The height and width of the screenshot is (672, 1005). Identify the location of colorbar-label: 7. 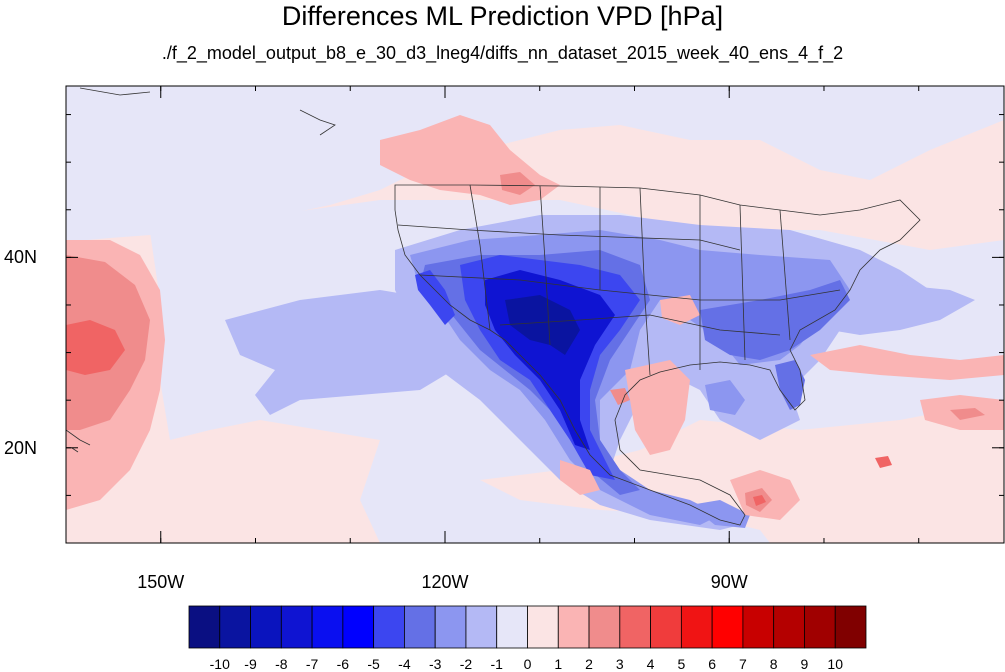
(743, 664).